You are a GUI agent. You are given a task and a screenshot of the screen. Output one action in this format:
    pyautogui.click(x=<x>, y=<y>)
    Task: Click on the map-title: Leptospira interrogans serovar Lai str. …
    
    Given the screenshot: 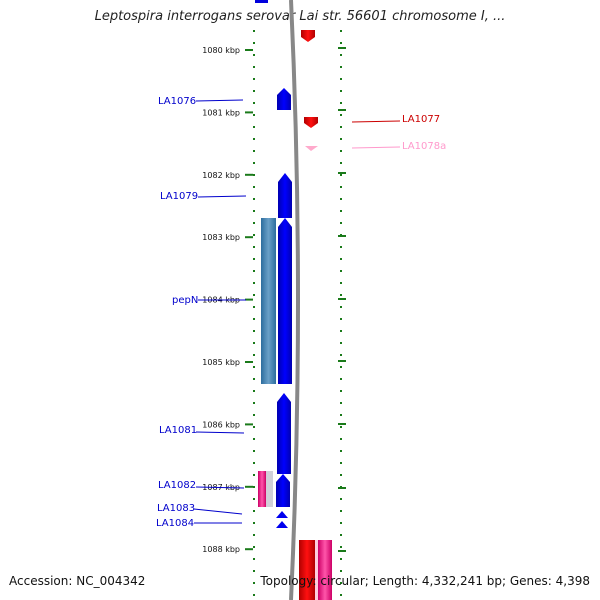 What is the action you would take?
    pyautogui.click(x=300, y=16)
    